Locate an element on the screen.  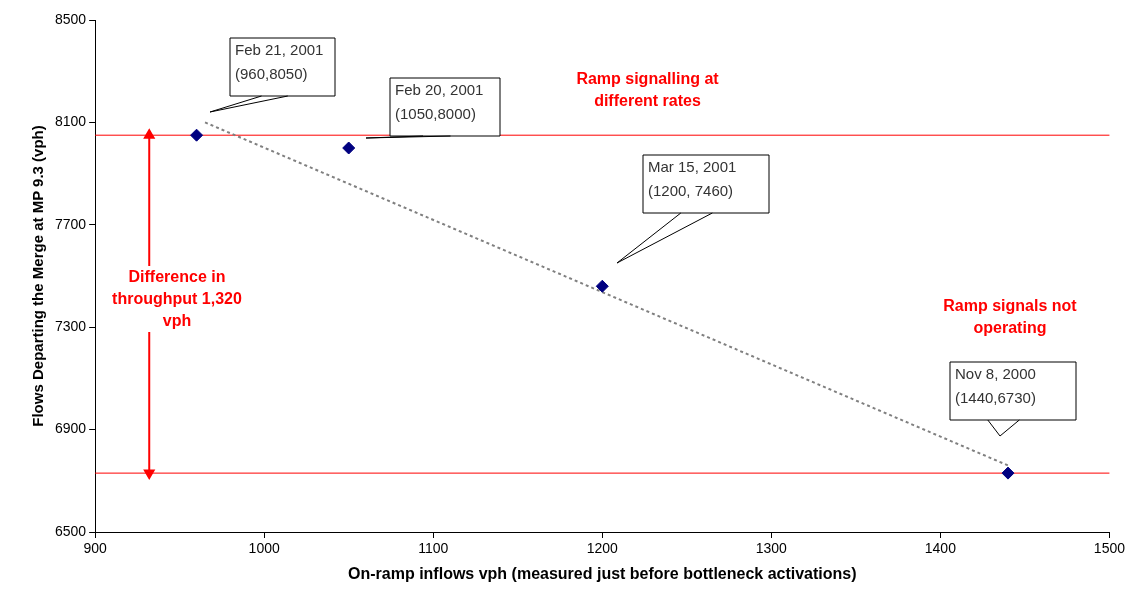
x-tick-label: 1300 is located at coordinates (771, 548).